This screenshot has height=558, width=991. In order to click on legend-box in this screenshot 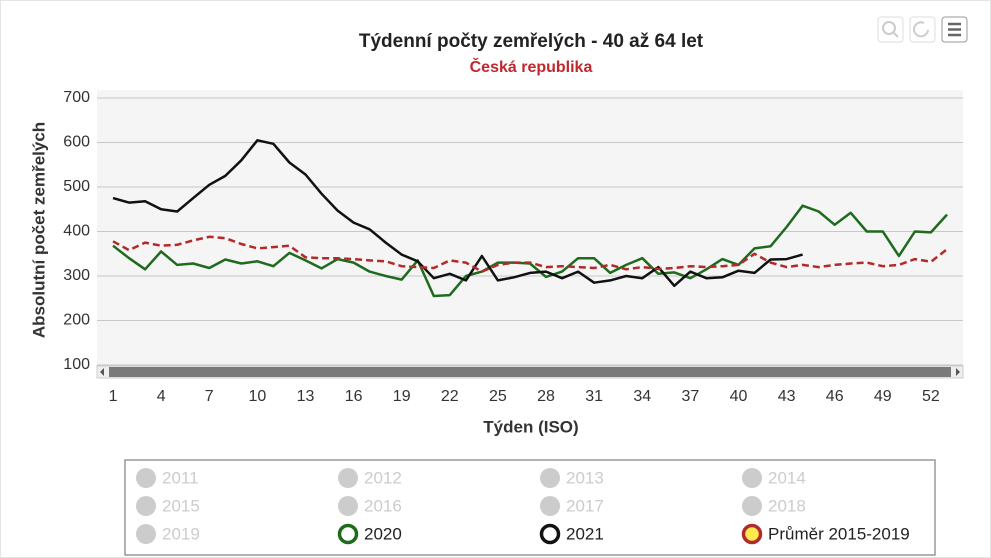, I will do `click(530, 507)`.